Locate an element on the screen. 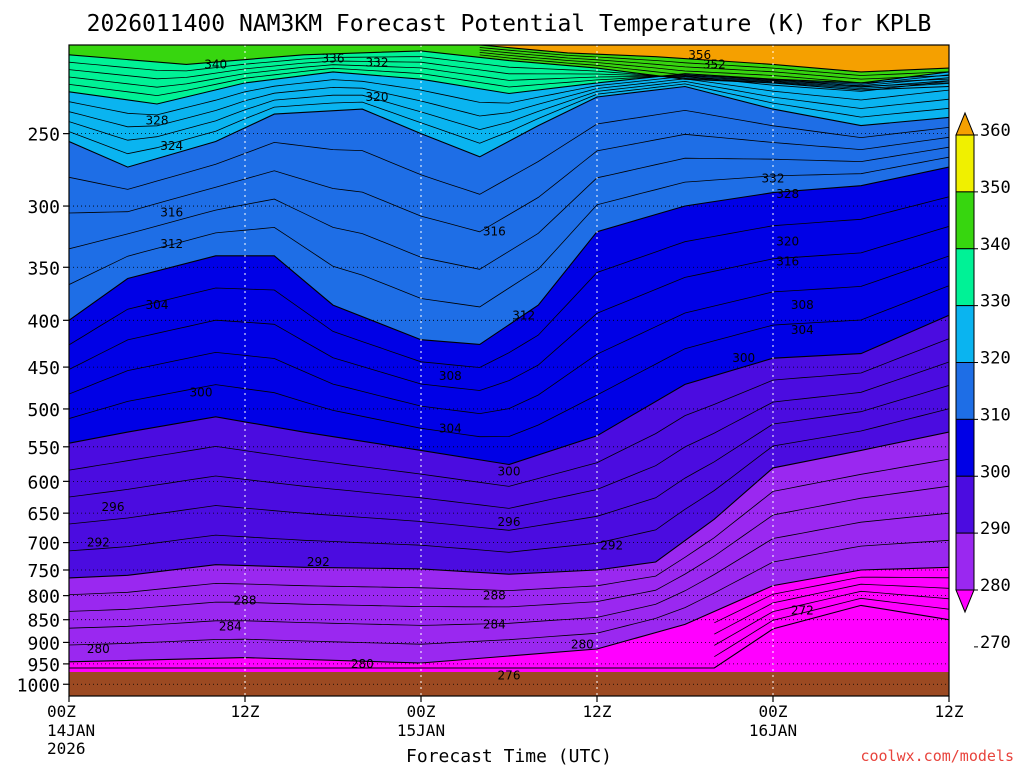 This screenshot has width=1024, height=768. colorbar-label-350: 350 is located at coordinates (995, 188).